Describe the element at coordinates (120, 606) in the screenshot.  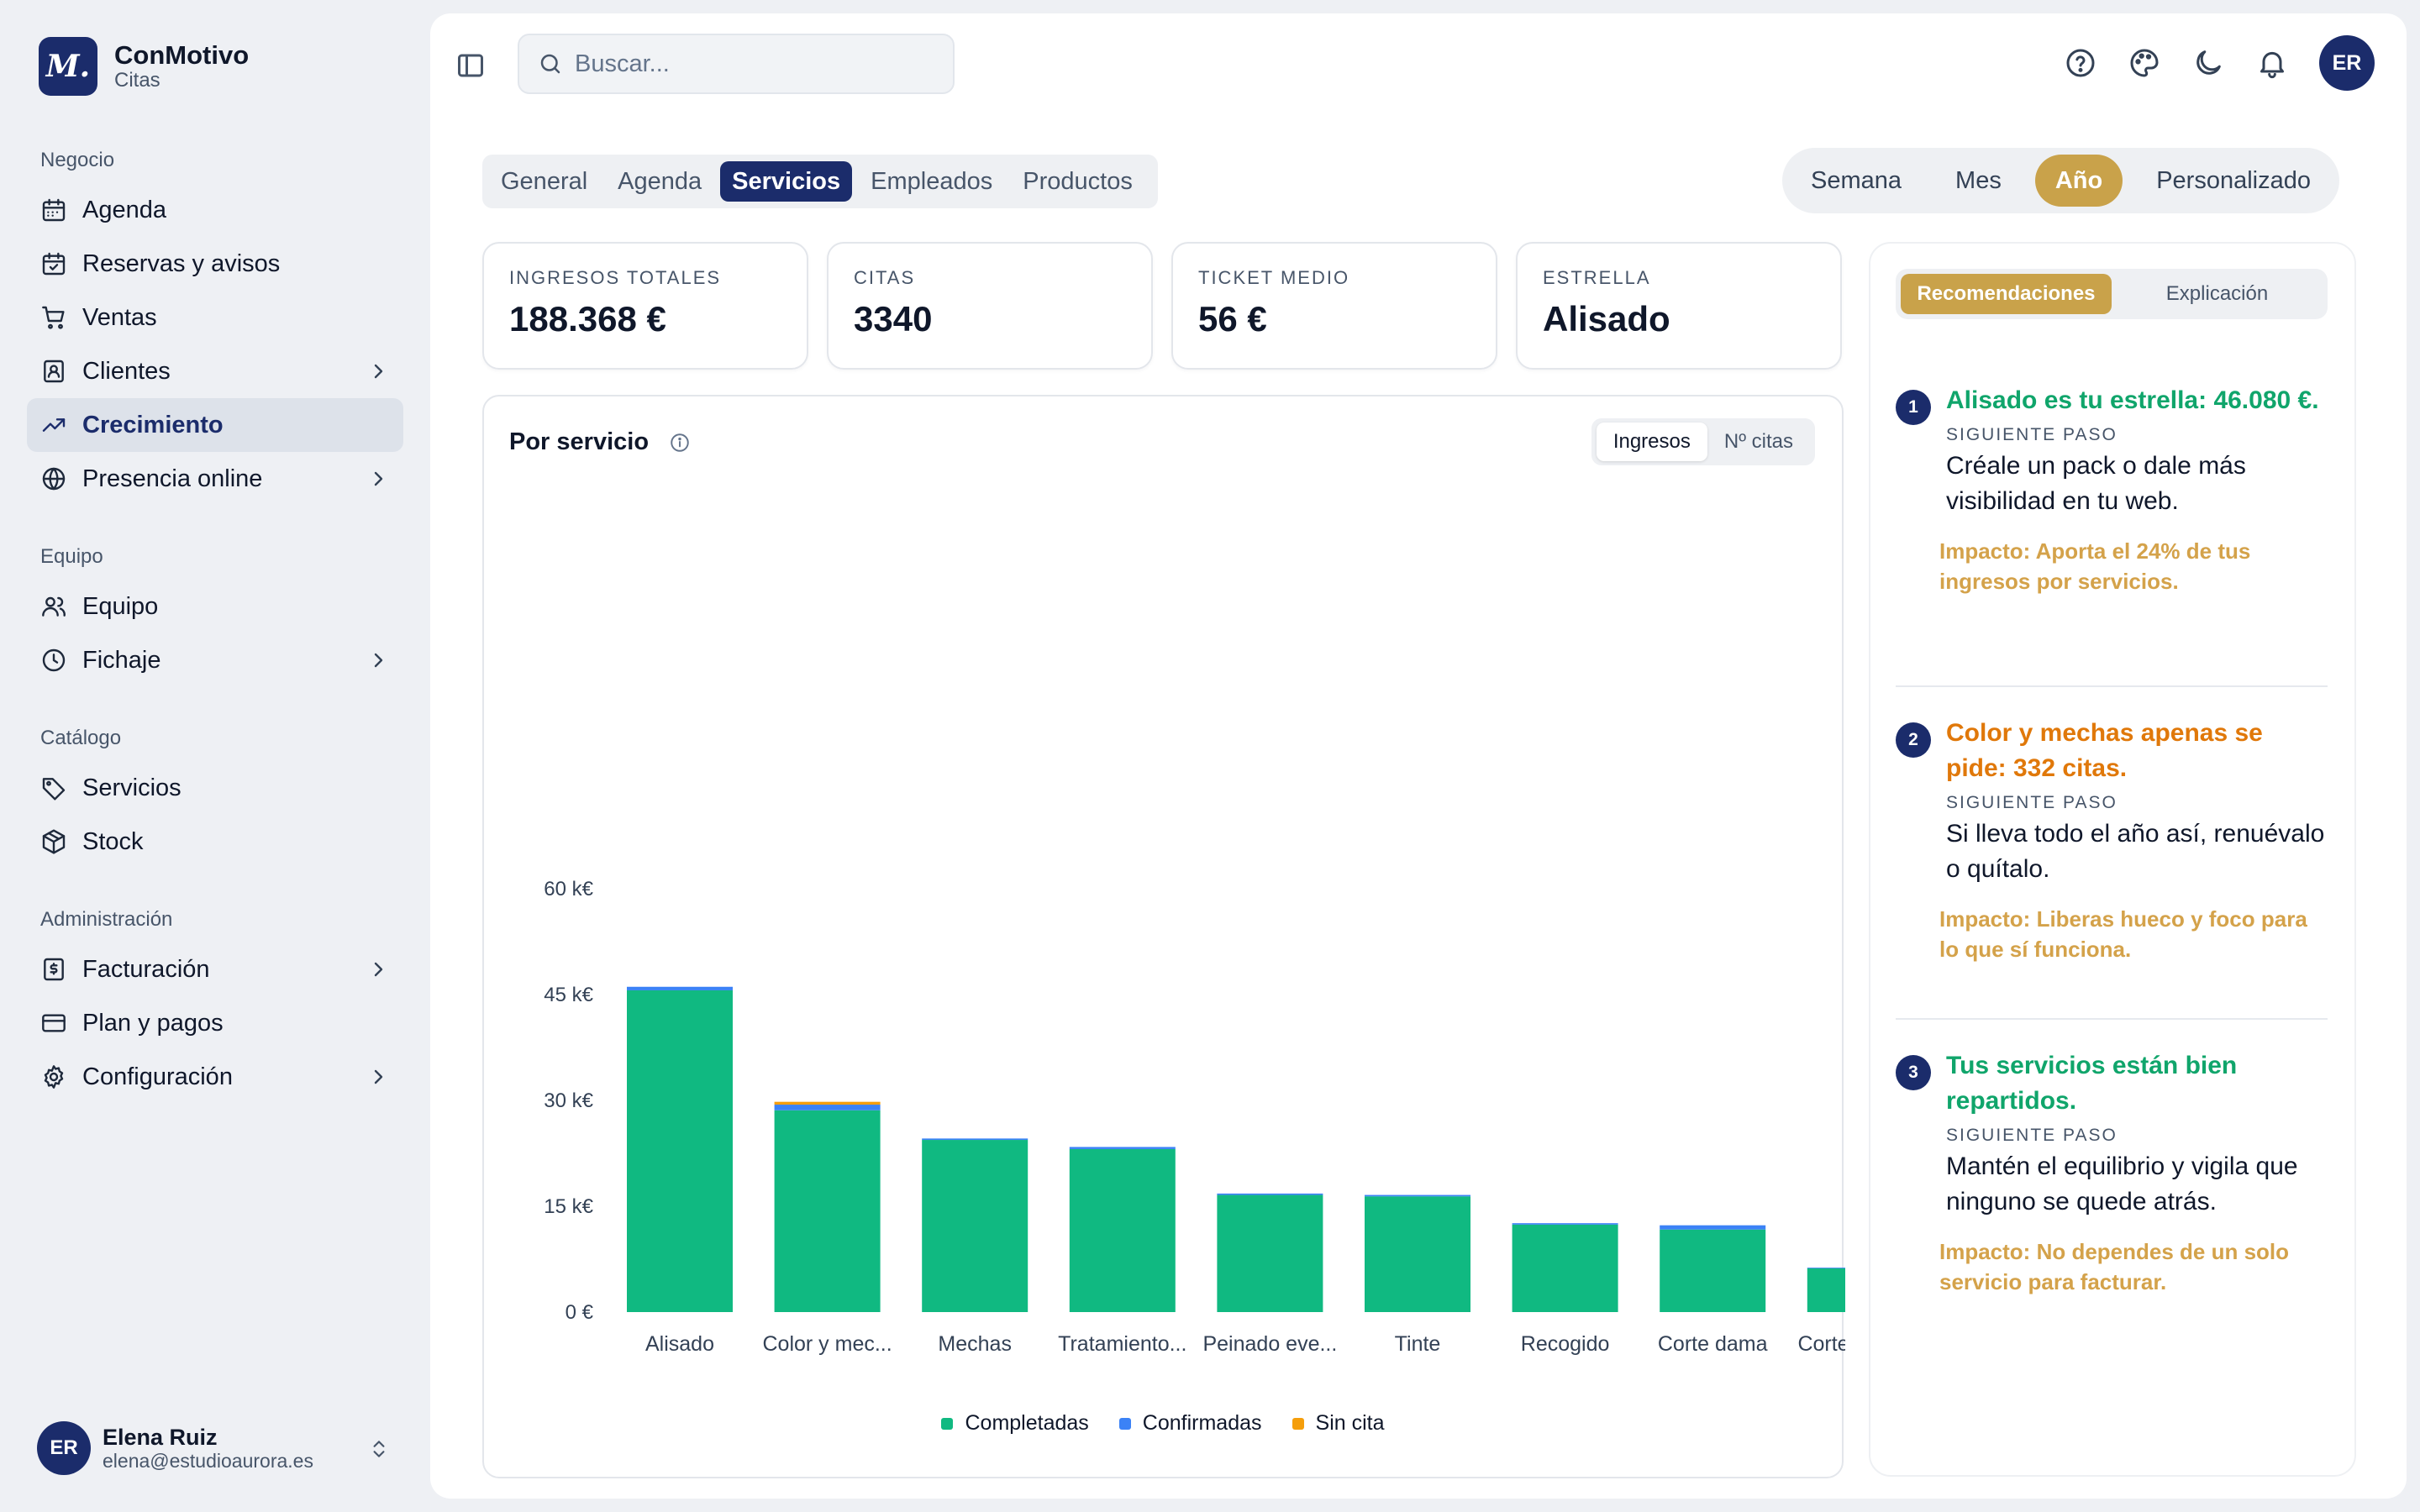
I see `sidebar-item-label: Equipo` at that location.